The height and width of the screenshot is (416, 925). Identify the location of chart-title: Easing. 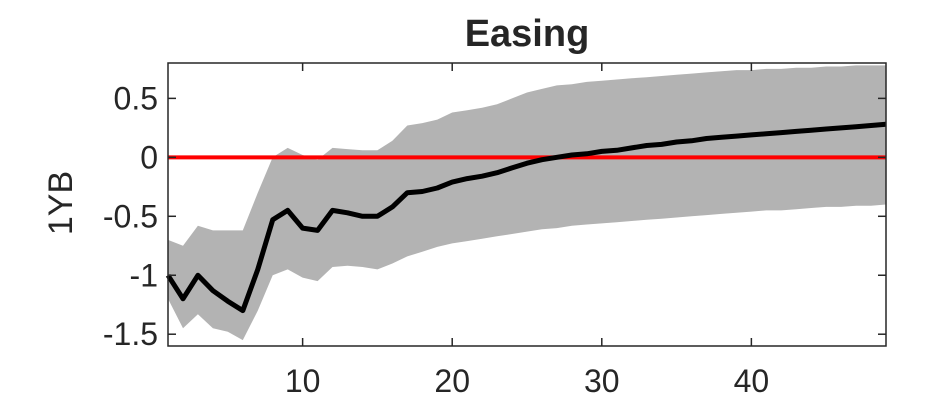
(527, 34).